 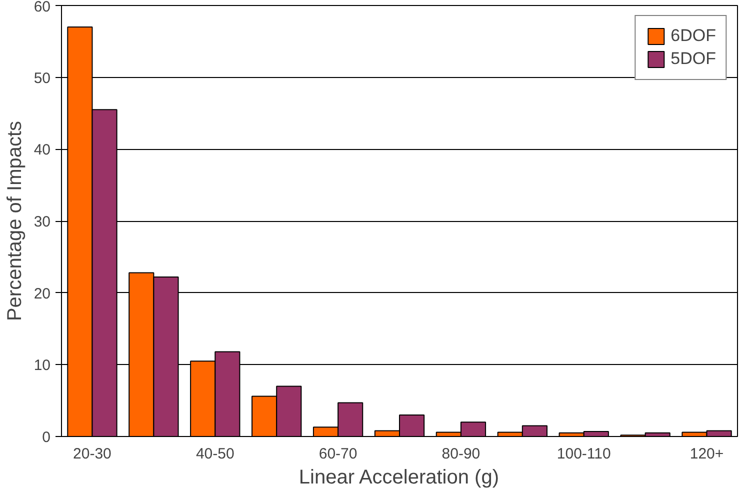 What do you see at coordinates (42, 293) in the screenshot?
I see `y-tick-label: 20` at bounding box center [42, 293].